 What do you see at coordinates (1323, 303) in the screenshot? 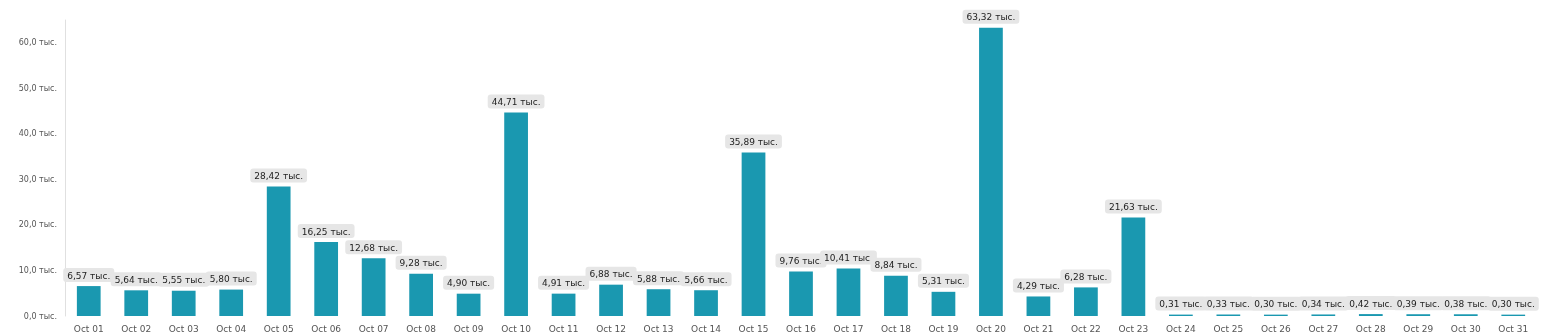
I see `data-label: 0,34 тыс.` at bounding box center [1323, 303].